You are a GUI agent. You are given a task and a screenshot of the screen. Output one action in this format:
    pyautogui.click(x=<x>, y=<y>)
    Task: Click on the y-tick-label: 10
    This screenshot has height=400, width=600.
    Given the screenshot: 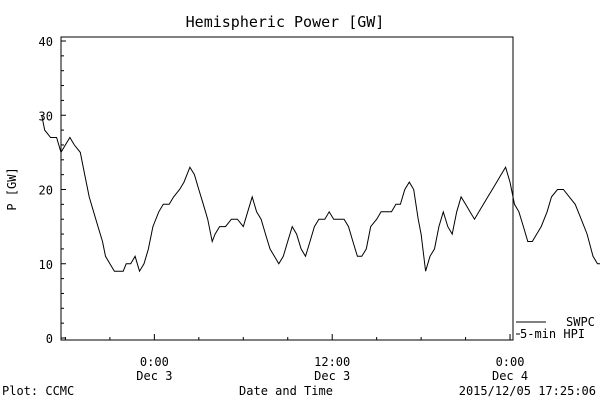 What is the action you would take?
    pyautogui.click(x=46, y=265)
    